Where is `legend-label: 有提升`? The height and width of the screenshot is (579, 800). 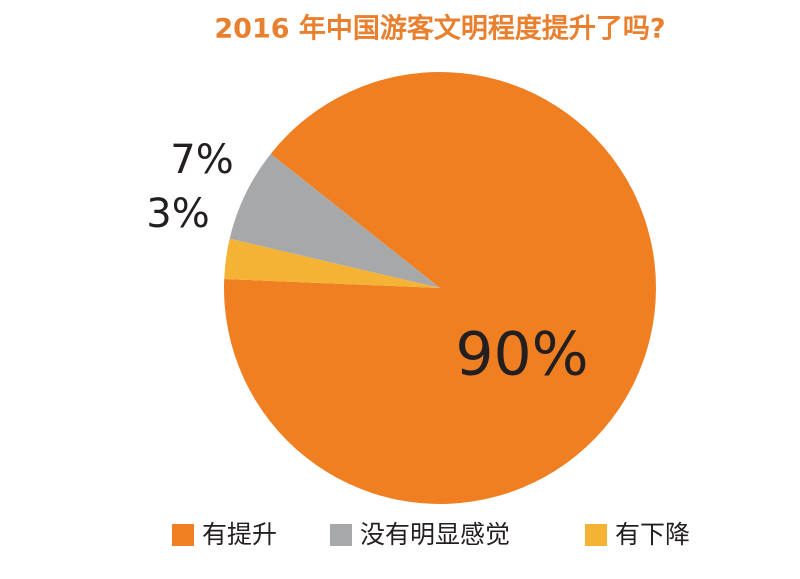 legend-label: 有提升 is located at coordinates (239, 534).